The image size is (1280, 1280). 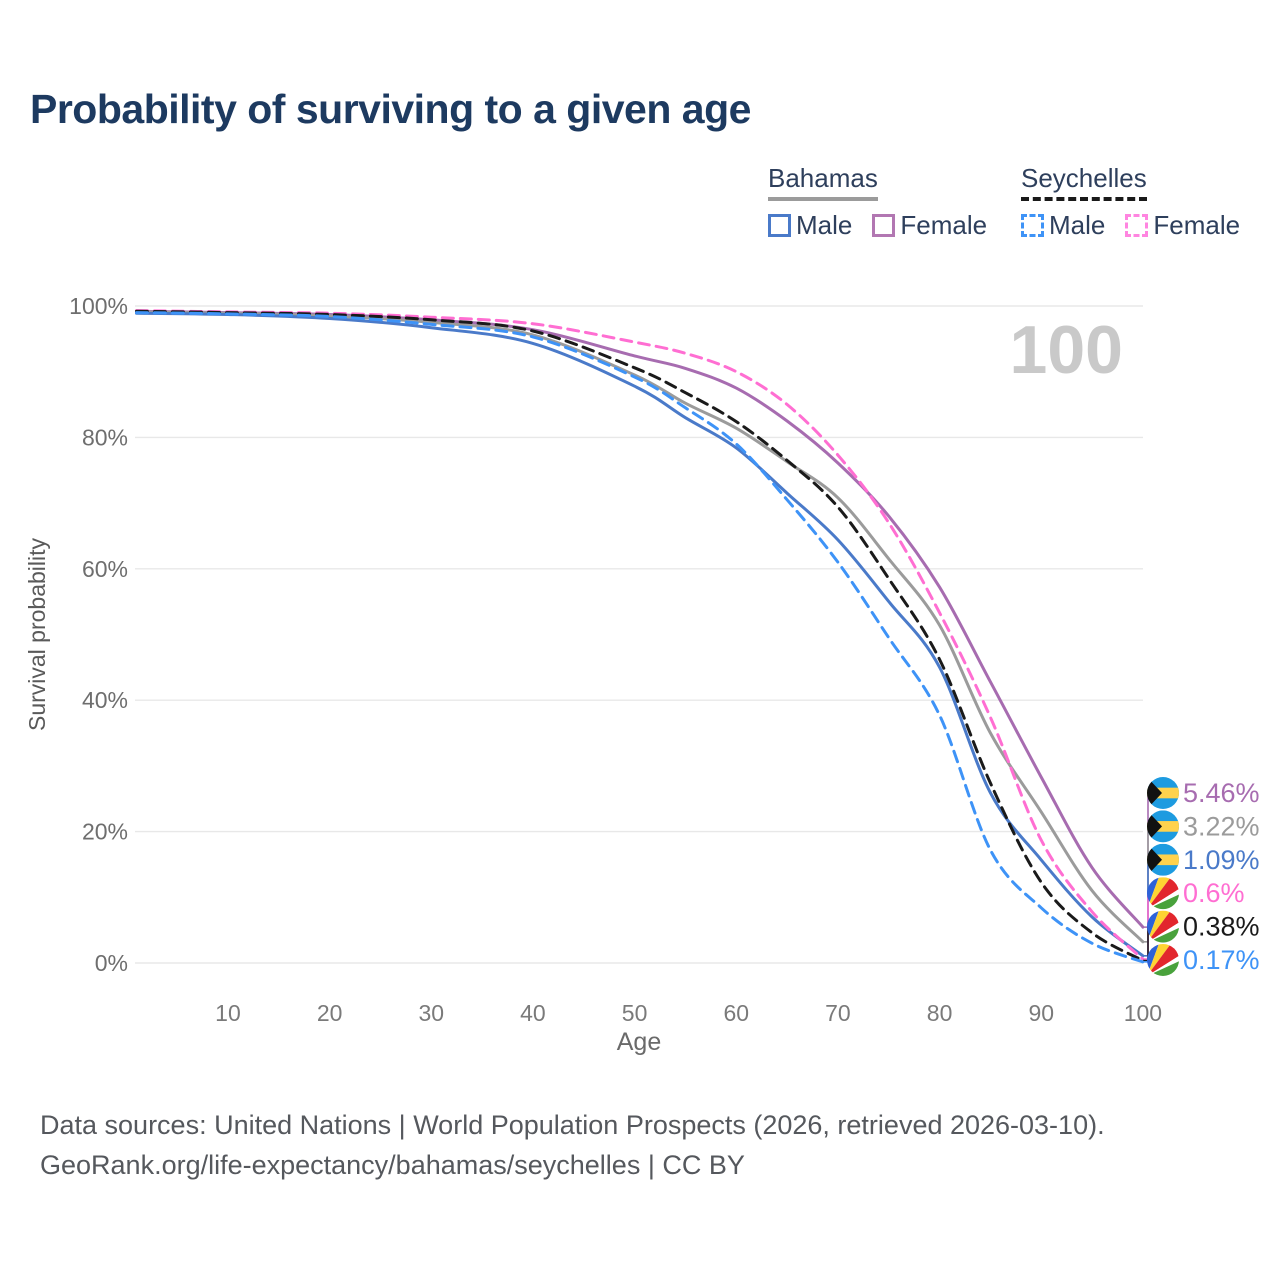 I want to click on legend-group-bahamas: Bahamas Male Female, so click(x=877, y=202).